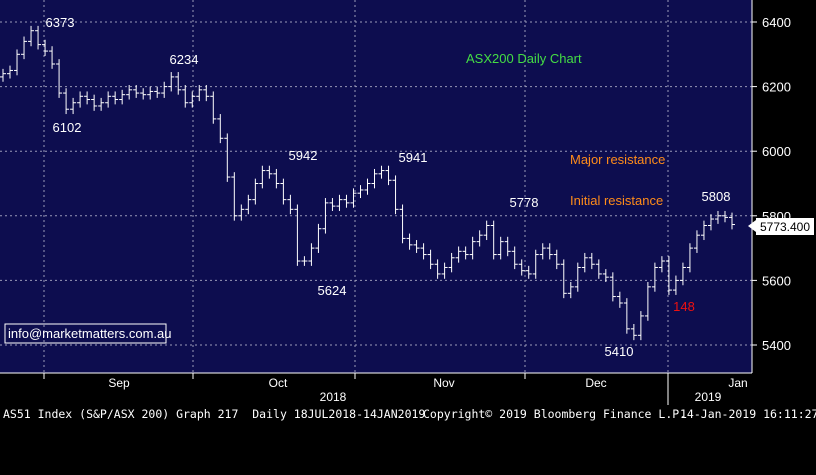 The height and width of the screenshot is (475, 816). I want to click on price-annotation: 5410, so click(619, 351).